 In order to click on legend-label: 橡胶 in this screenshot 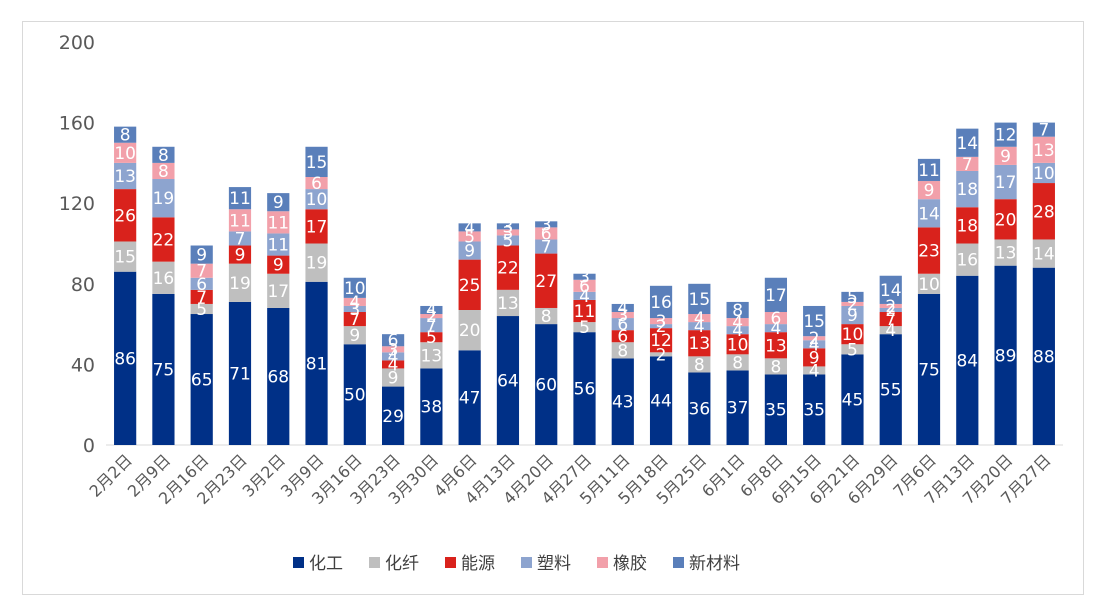, I will do `click(630, 564)`.